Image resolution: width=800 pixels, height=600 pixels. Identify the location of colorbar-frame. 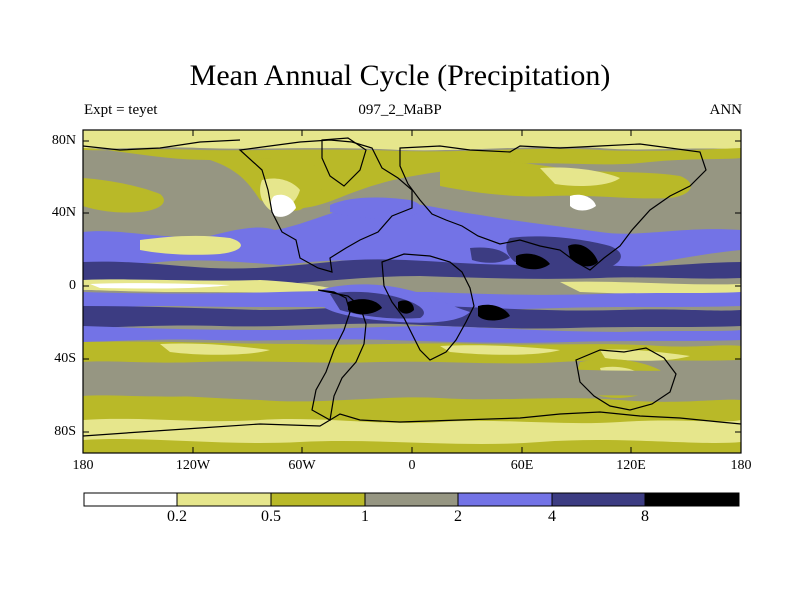
(411, 499).